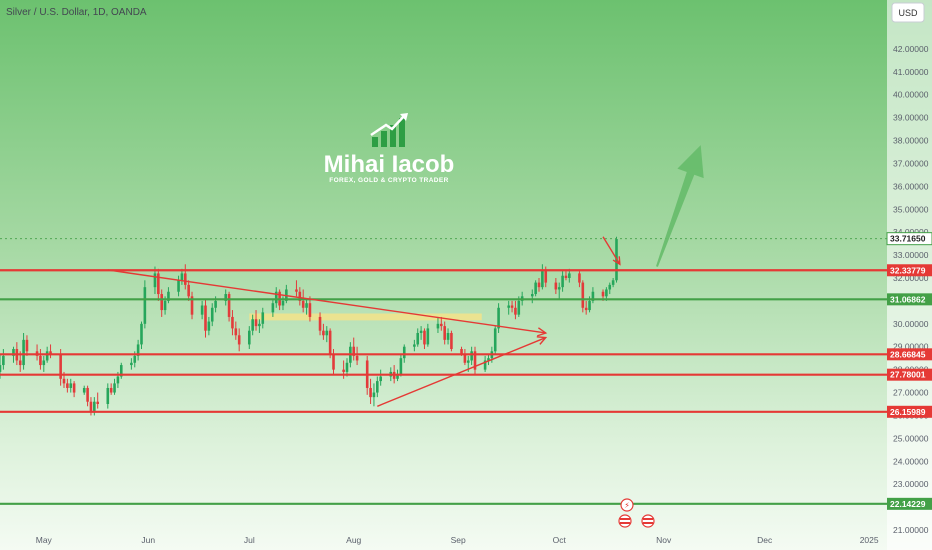 The height and width of the screenshot is (550, 932). I want to click on level-label: 22.14229, so click(908, 504).